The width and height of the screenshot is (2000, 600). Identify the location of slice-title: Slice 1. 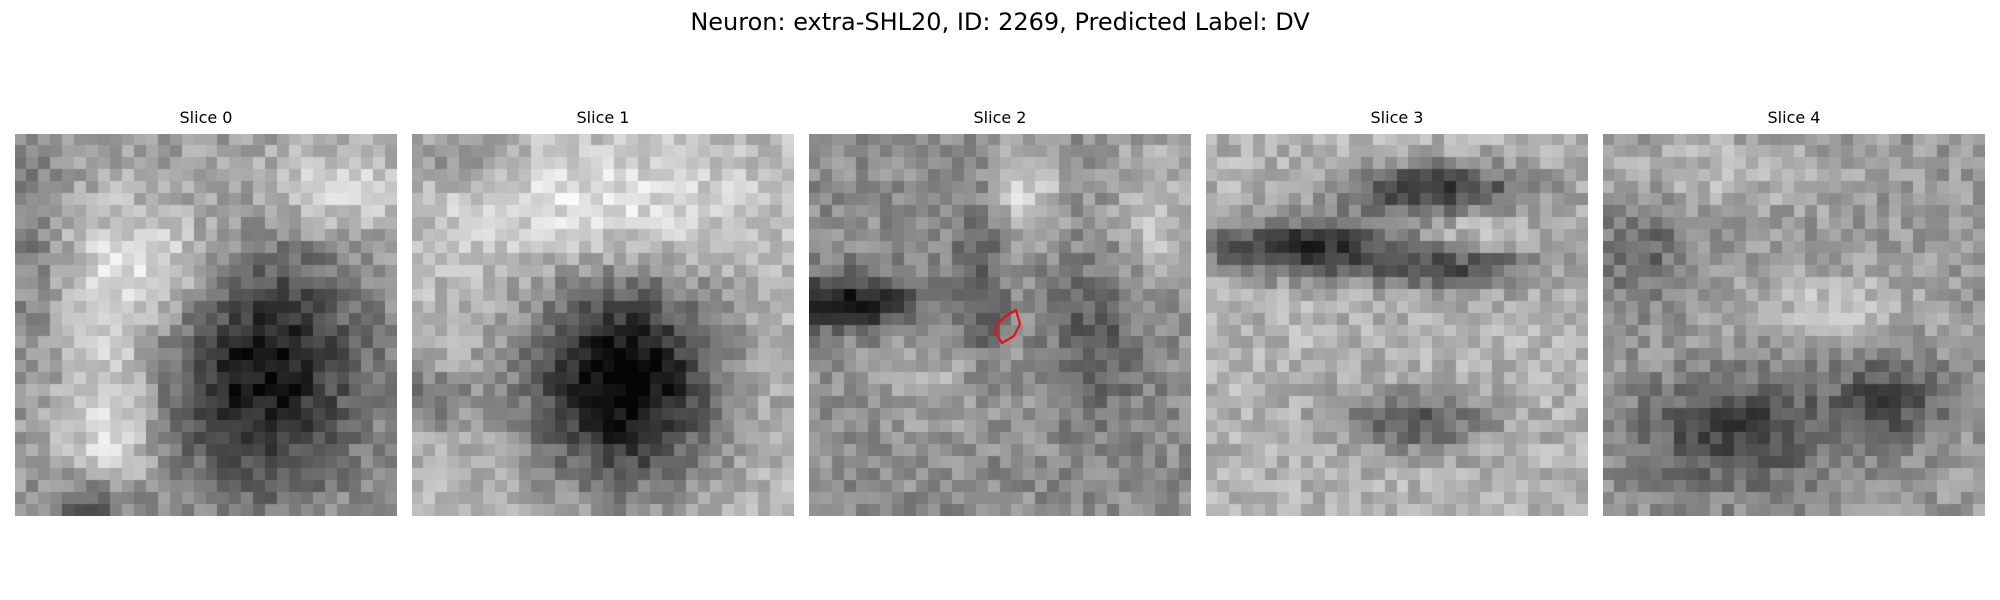
(603, 117).